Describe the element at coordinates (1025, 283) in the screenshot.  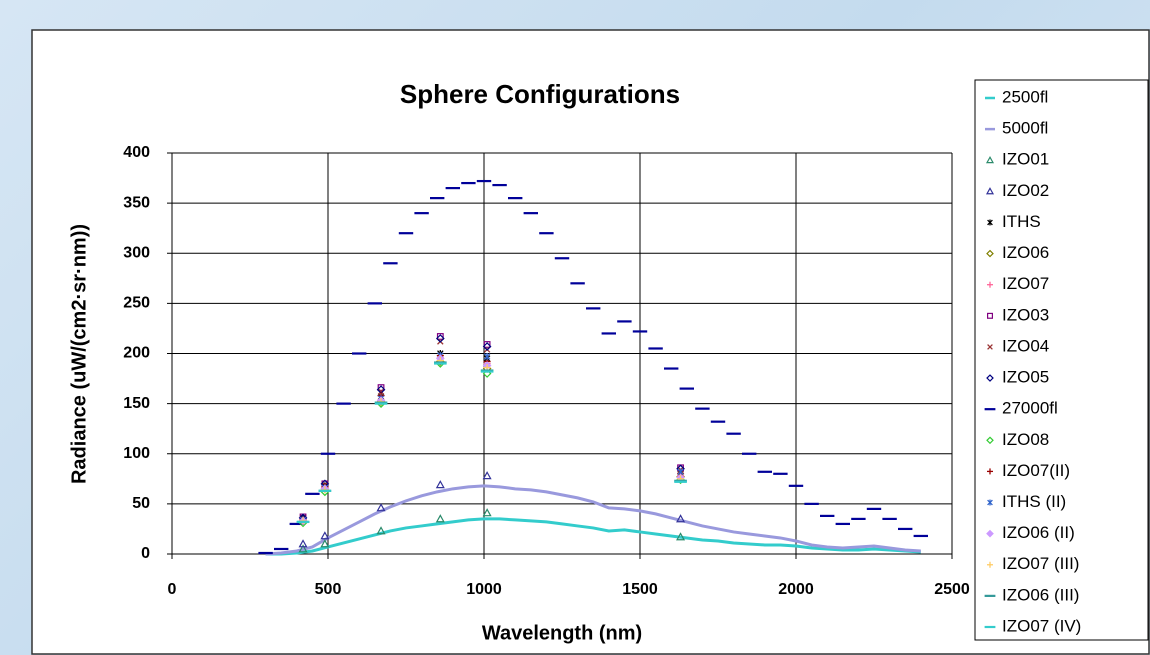
I see `legend-label: IZO07` at that location.